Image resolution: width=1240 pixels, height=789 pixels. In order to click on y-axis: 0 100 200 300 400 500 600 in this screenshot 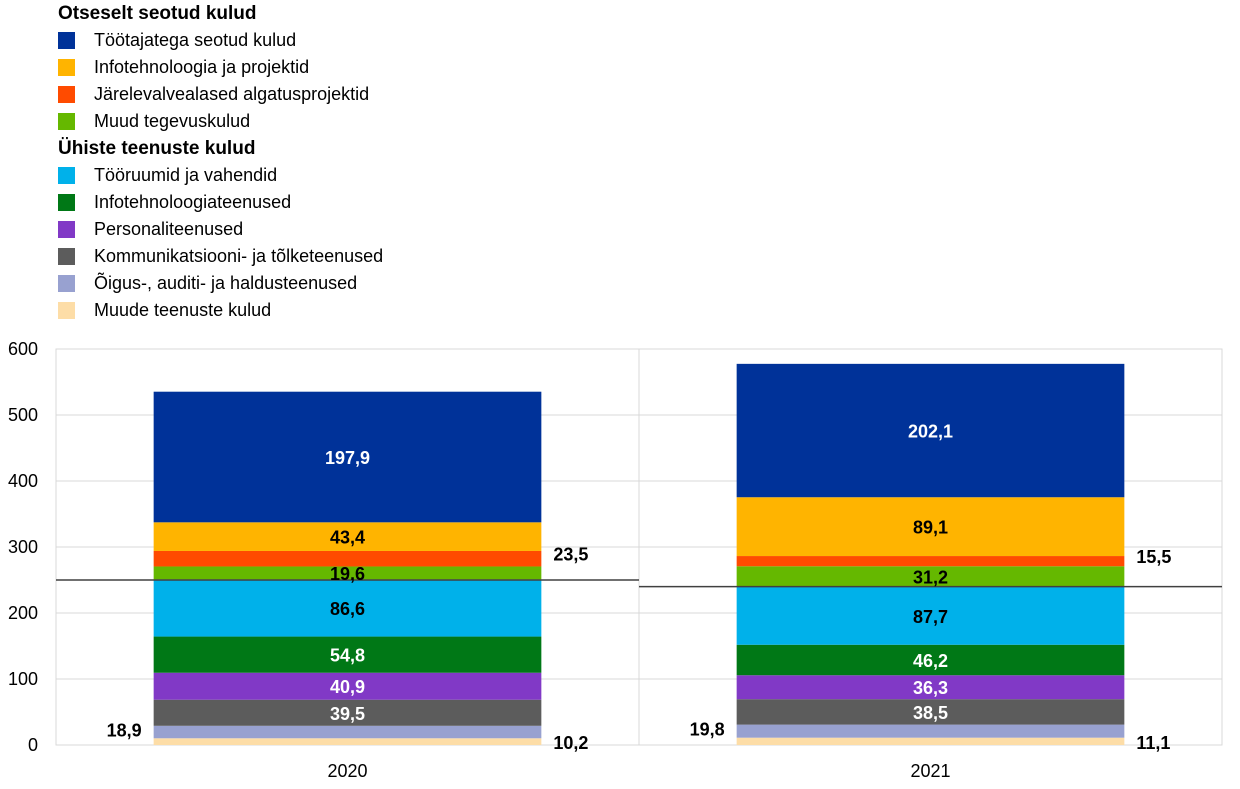, I will do `click(23, 547)`.